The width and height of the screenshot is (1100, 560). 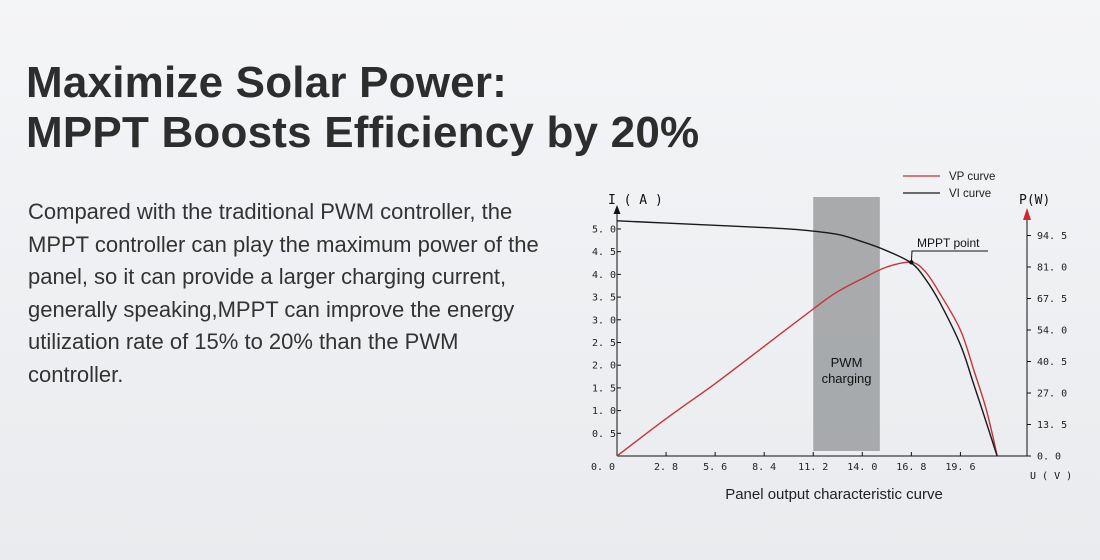 What do you see at coordinates (862, 467) in the screenshot?
I see `x-tick-label-4: 14. 0` at bounding box center [862, 467].